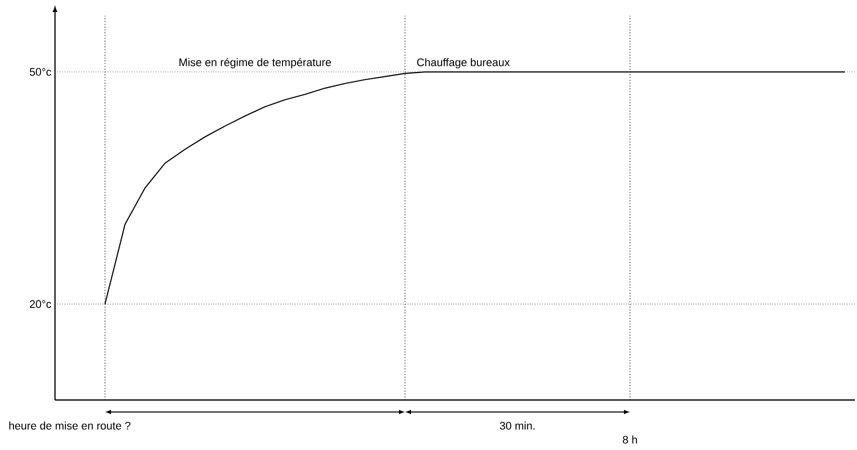 This screenshot has height=450, width=857. Describe the element at coordinates (41, 72) in the screenshot. I see `y-tick-label: 50°c` at that location.